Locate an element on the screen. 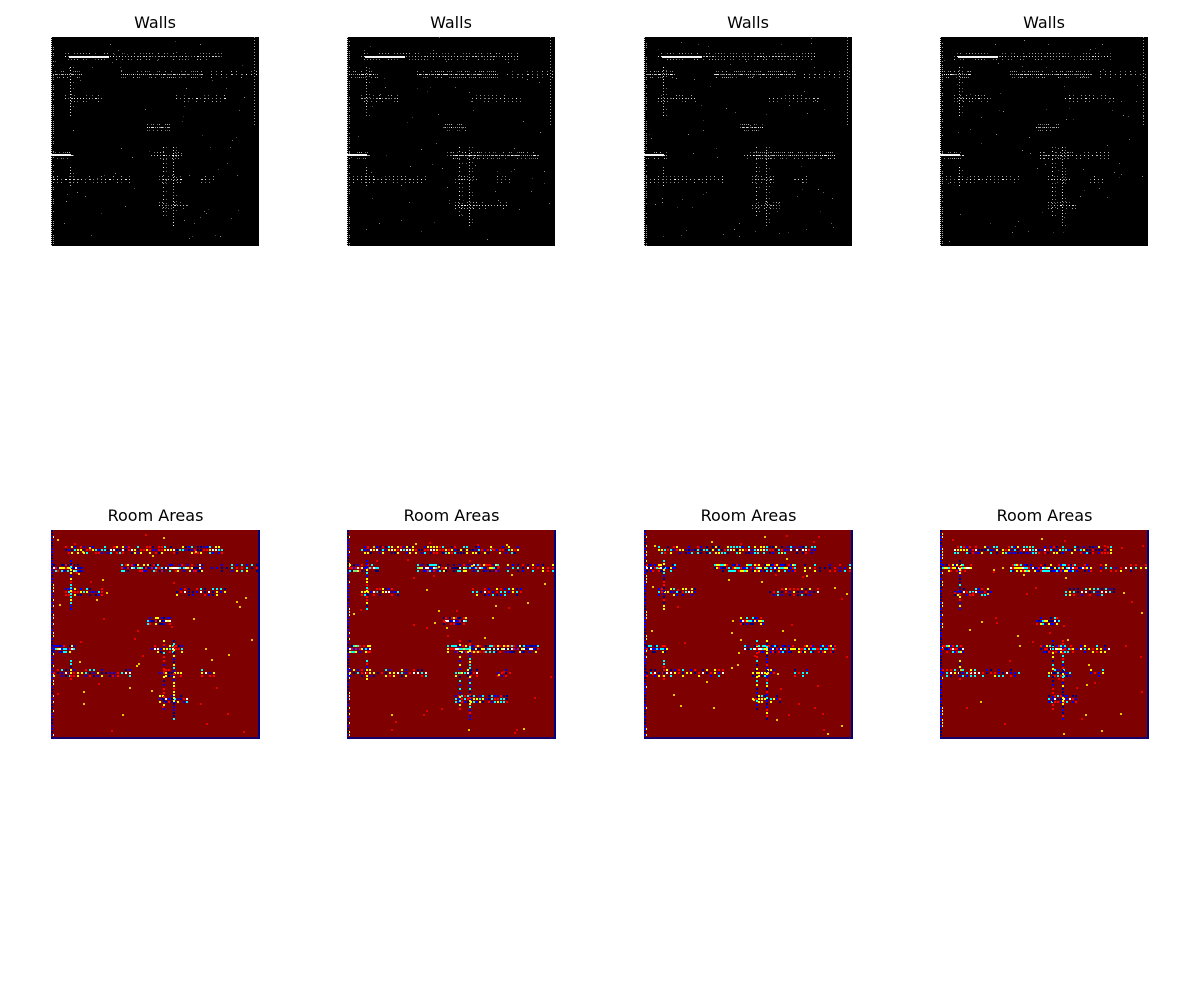  room-areas-panel-4: Room Areas is located at coordinates (1044, 622).